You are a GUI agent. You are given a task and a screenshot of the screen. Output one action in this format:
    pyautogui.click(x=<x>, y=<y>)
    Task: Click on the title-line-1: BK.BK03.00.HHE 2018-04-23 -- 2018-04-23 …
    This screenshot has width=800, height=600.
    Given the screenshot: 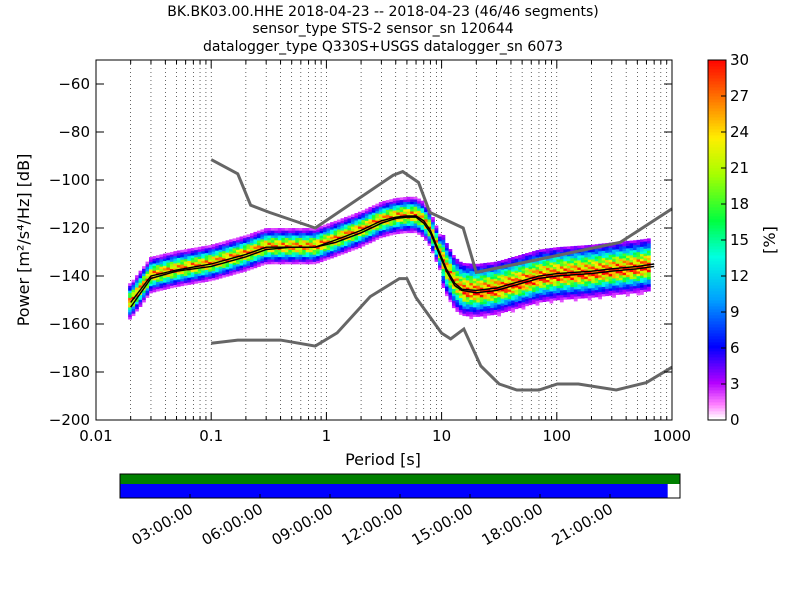 What is the action you would take?
    pyautogui.click(x=383, y=12)
    